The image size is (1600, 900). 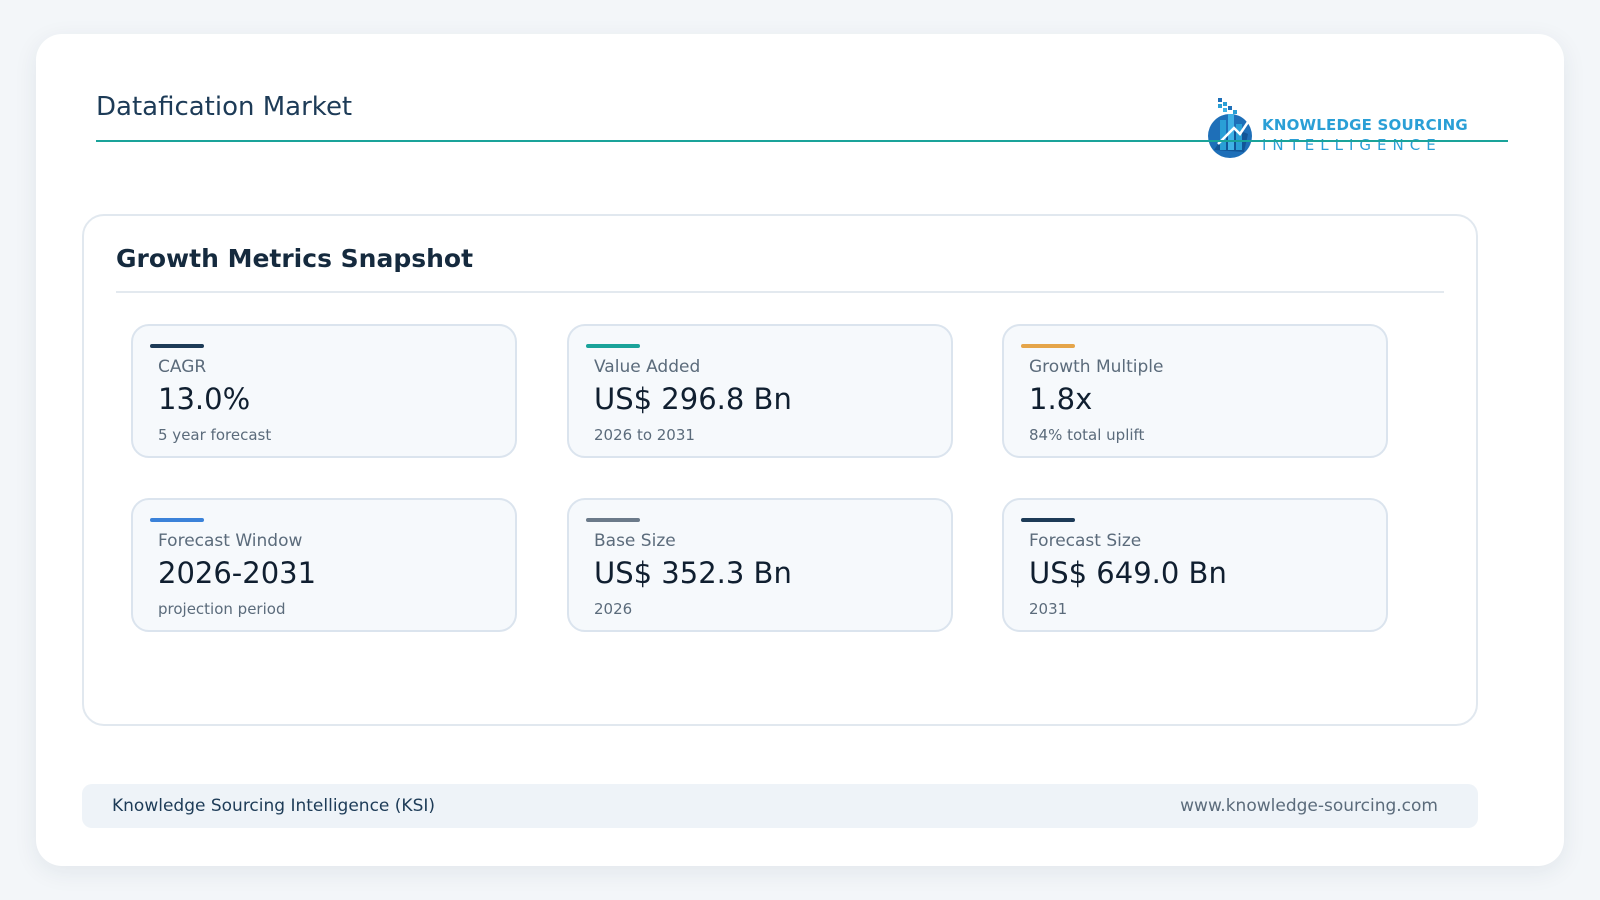 I want to click on metric-card-value-added: Value Added US$ 296.8 Bn 2026 to 2031, so click(x=760, y=391).